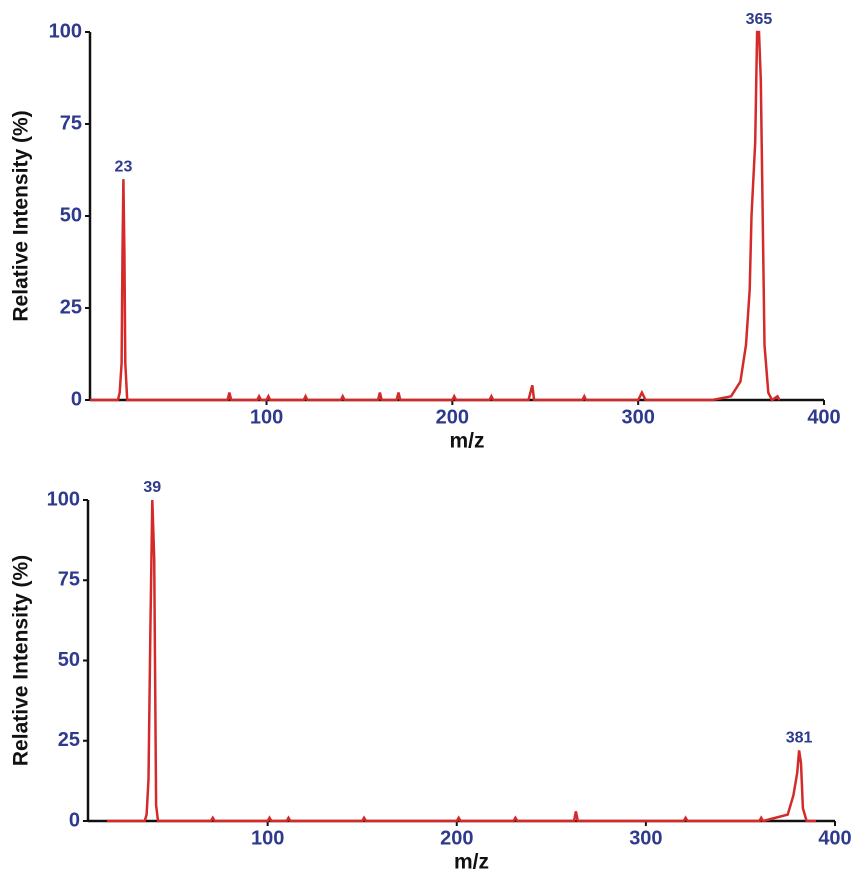 Image resolution: width=860 pixels, height=882 pixels. Describe the element at coordinates (759, 19) in the screenshot. I see `peak-label: 365` at that location.